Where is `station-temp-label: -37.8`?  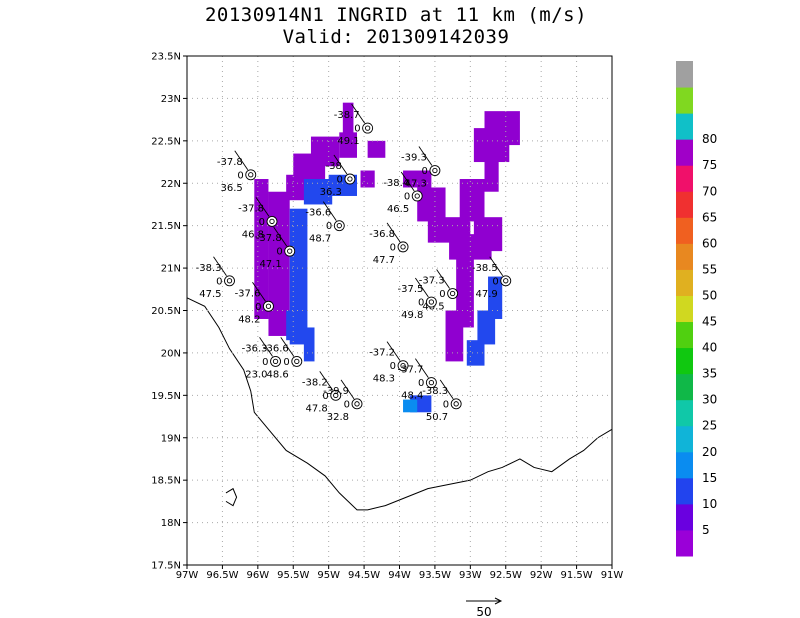
station-temp-label: -37.8 is located at coordinates (269, 238).